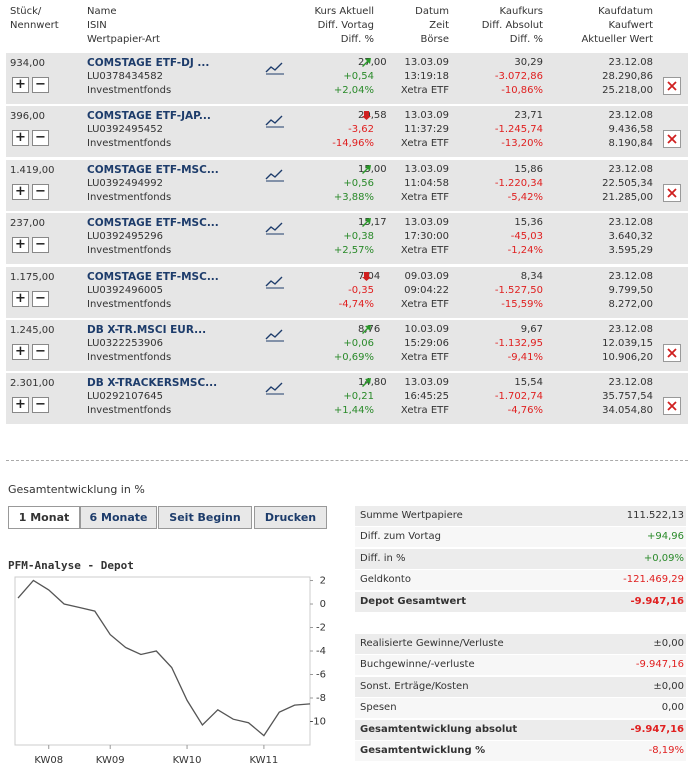  Describe the element at coordinates (653, 580) in the screenshot. I see `summary-value: -121.469,29` at that location.